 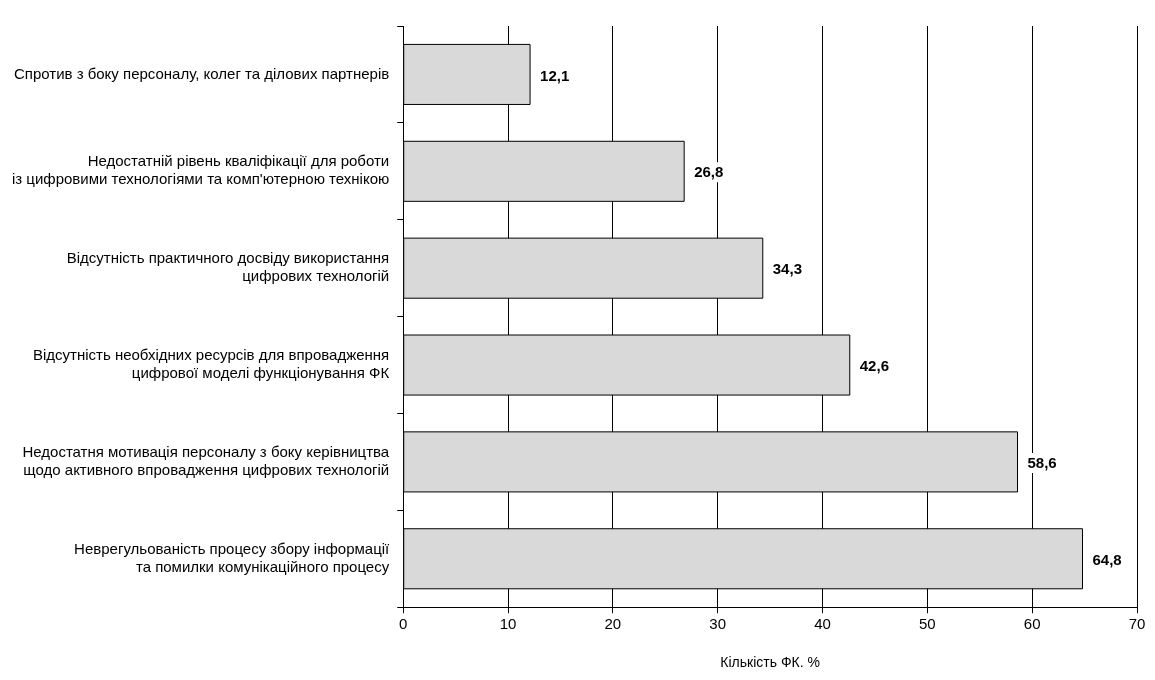 I want to click on data-label: 64,8, so click(x=1107, y=559).